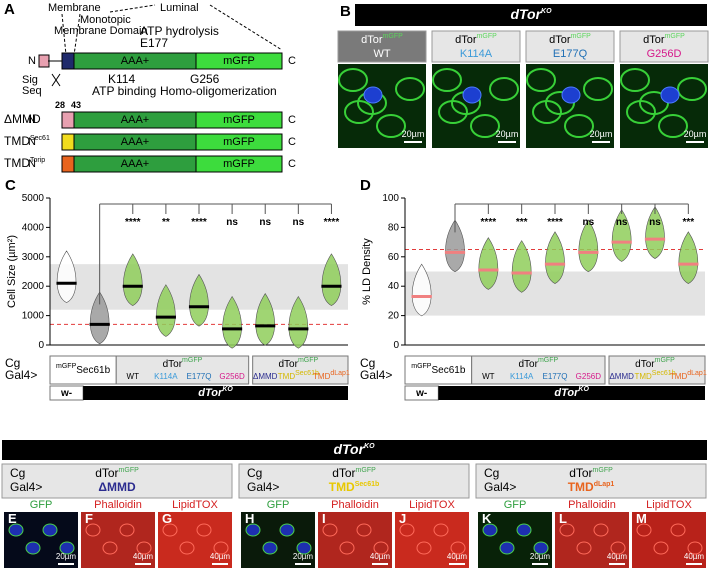 This screenshot has width=709, height=570. Describe the element at coordinates (33, 286) in the screenshot. I see `y-tick-label: 2000` at that location.